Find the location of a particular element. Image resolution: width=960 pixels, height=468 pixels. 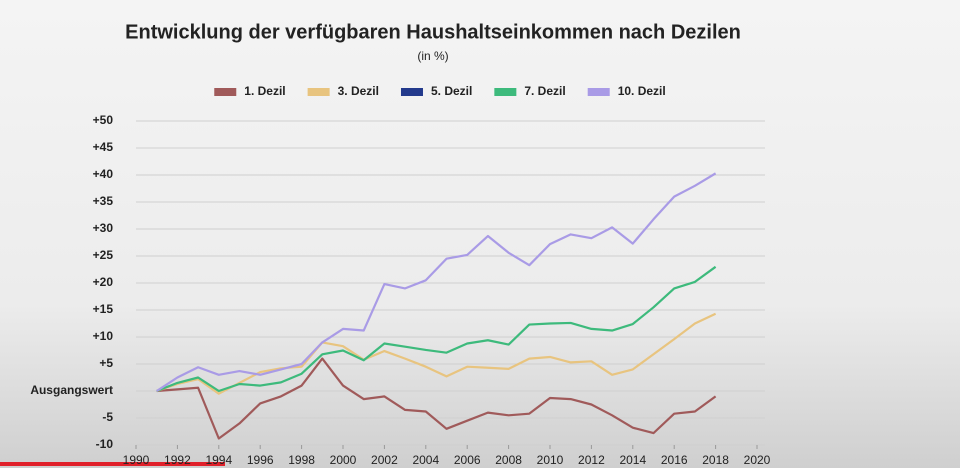

x-tick-label: 1998 is located at coordinates (301, 460).